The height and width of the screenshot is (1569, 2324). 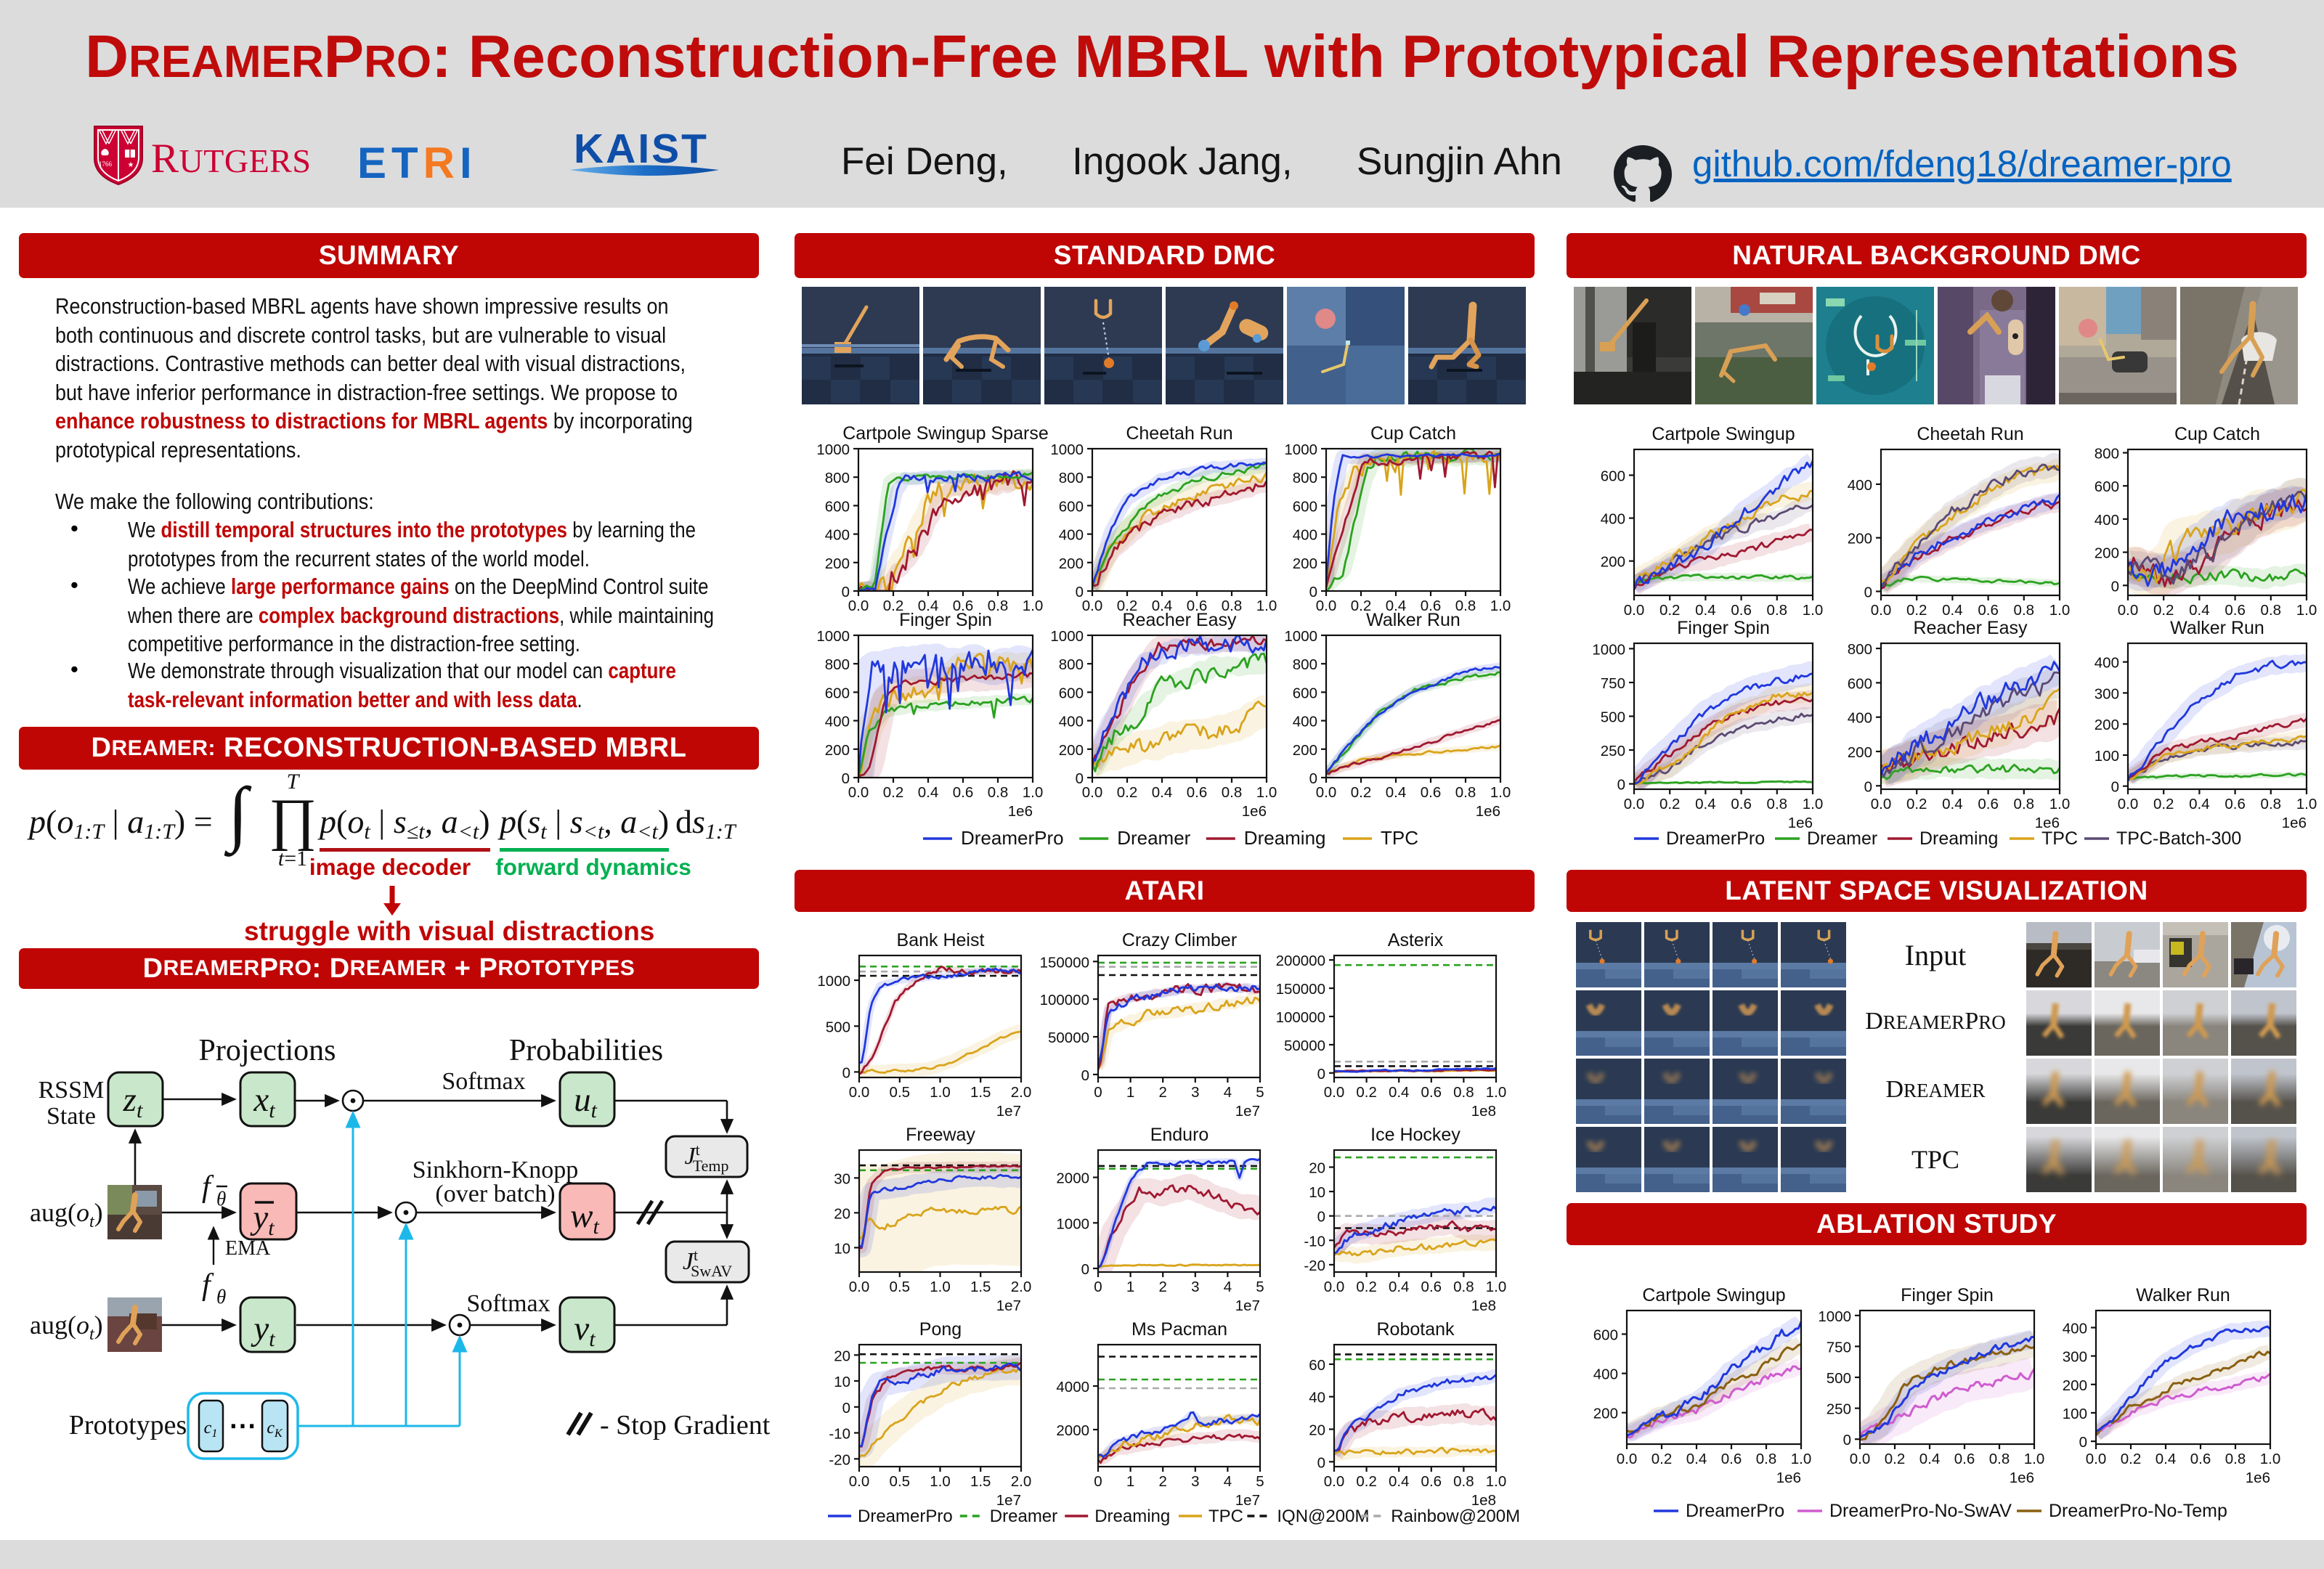 What do you see at coordinates (1613, 683) in the screenshot?
I see `svg-text: 750` at bounding box center [1613, 683].